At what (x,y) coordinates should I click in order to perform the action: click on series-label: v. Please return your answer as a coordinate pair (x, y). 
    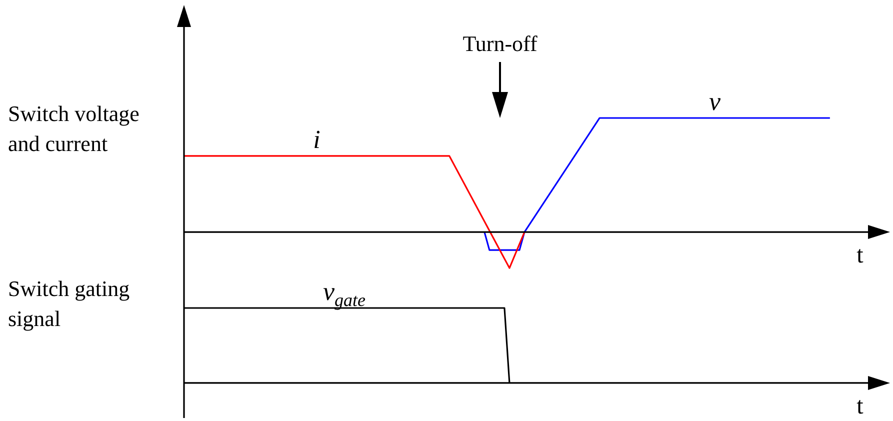
    Looking at the image, I should click on (714, 101).